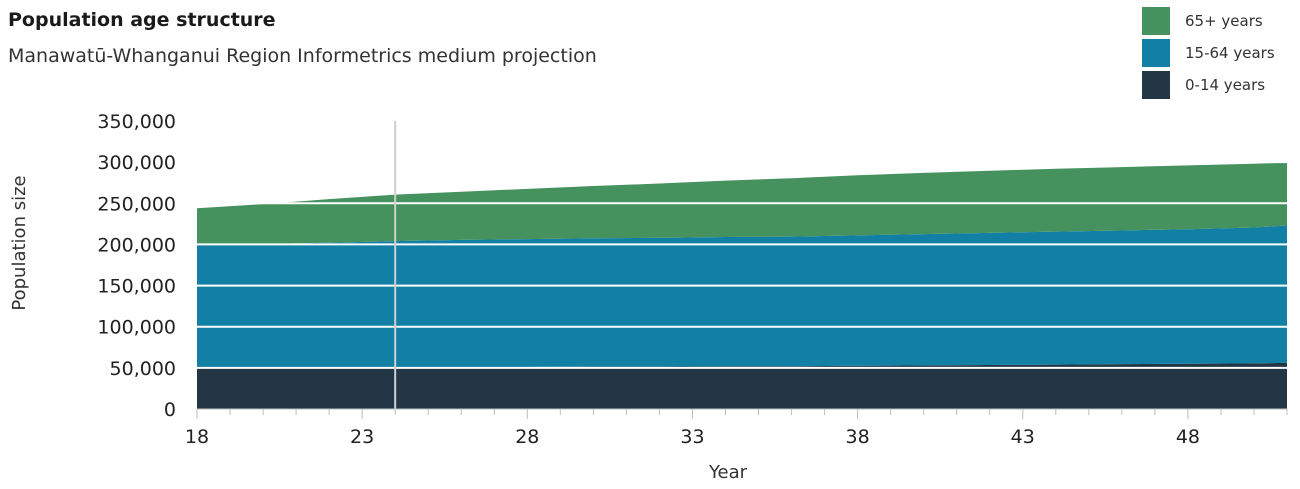 This screenshot has width=1300, height=489. What do you see at coordinates (136, 287) in the screenshot?
I see `y-tick-label: 150,000` at bounding box center [136, 287].